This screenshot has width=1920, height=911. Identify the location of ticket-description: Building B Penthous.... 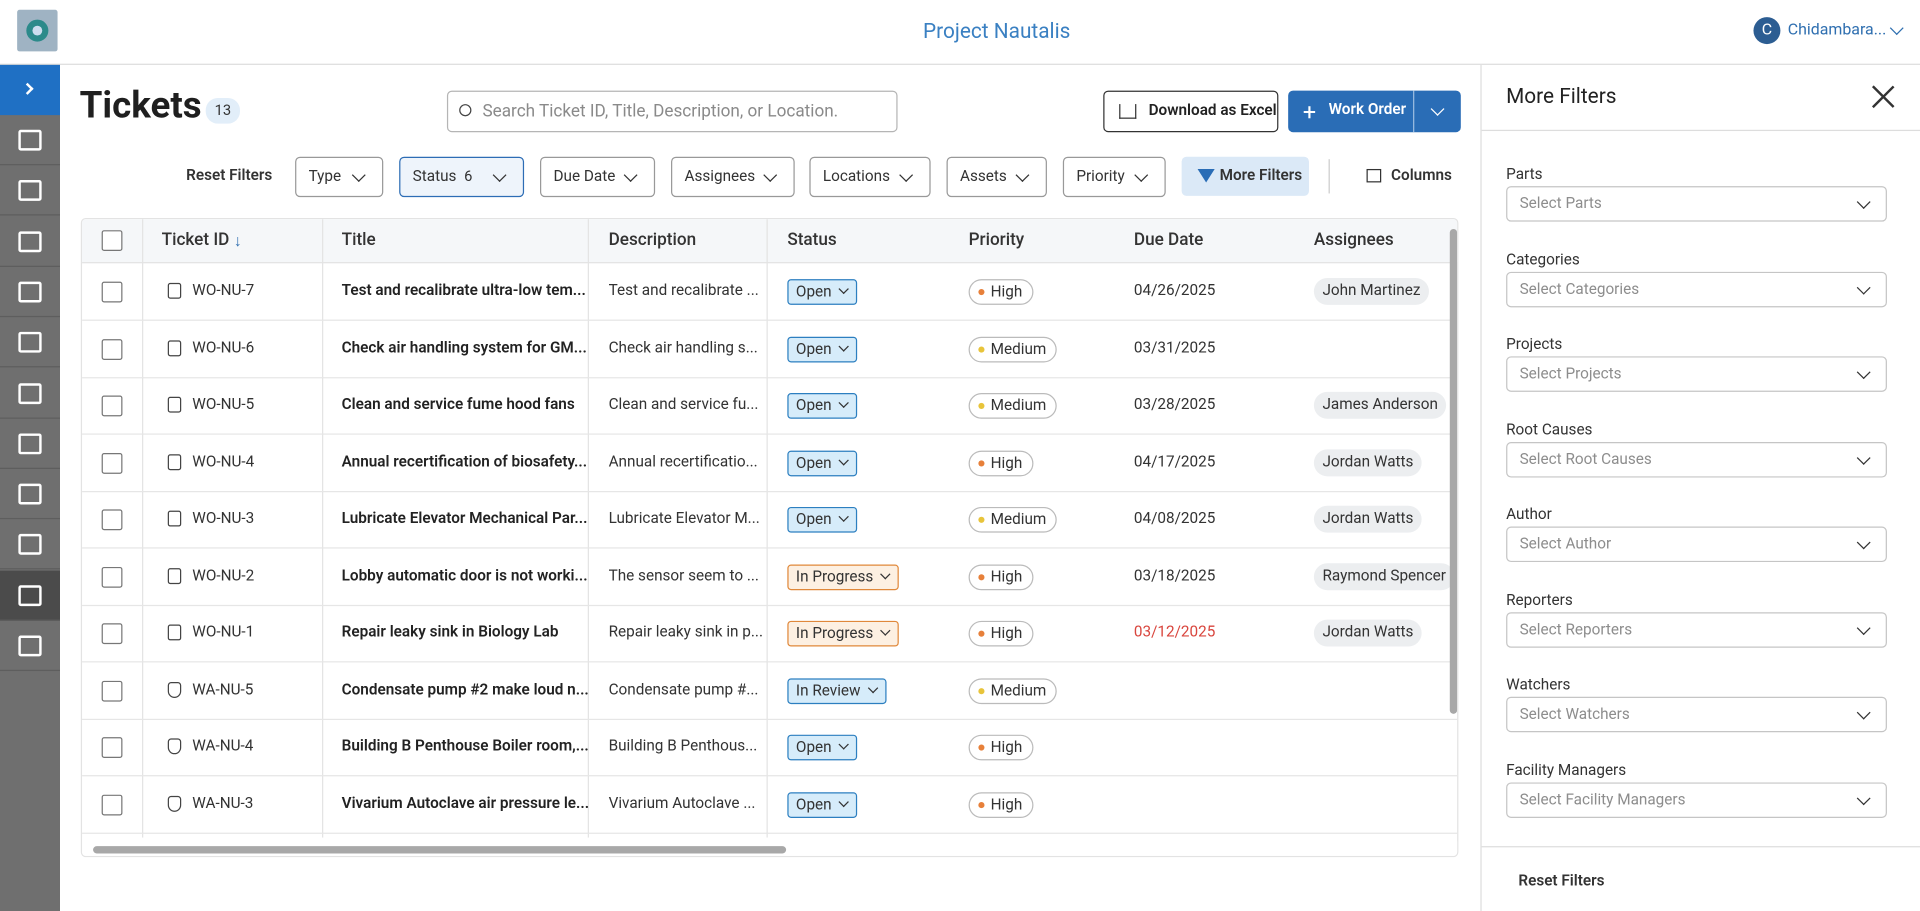
(683, 746).